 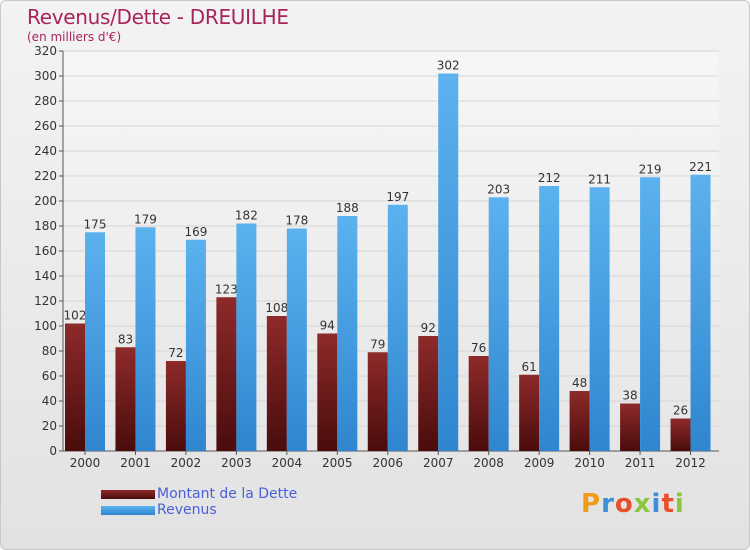 I want to click on y-tick-label: 0, so click(x=53, y=451).